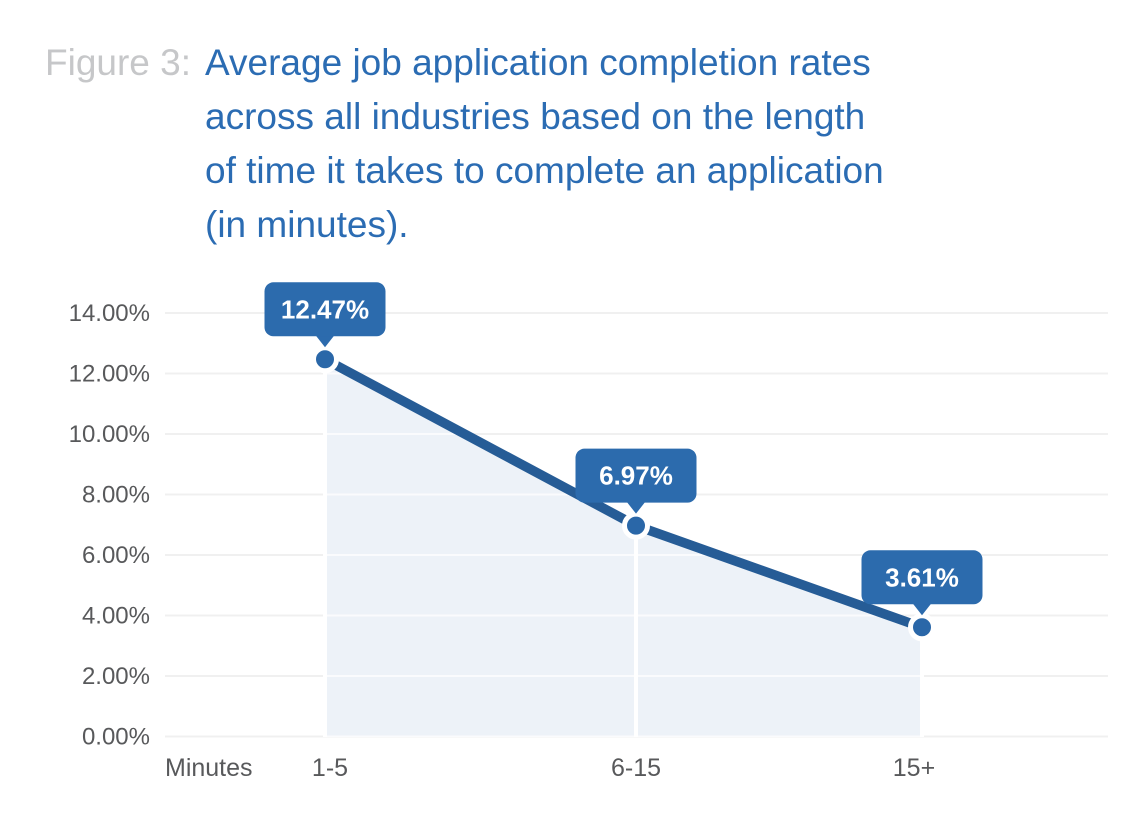 This screenshot has width=1136, height=818. I want to click on y-tick-label: 10.00%, so click(109, 434).